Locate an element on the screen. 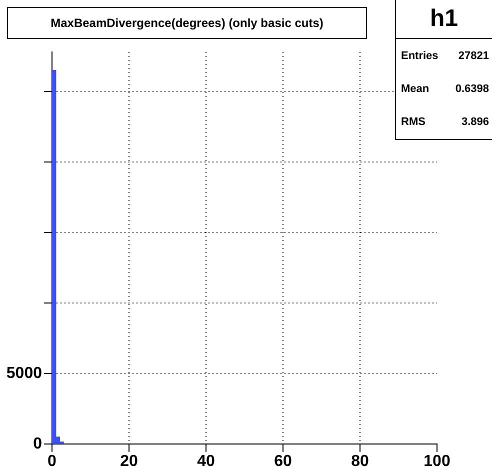 The height and width of the screenshot is (467, 492). x-tick-label: 20 is located at coordinates (129, 460).